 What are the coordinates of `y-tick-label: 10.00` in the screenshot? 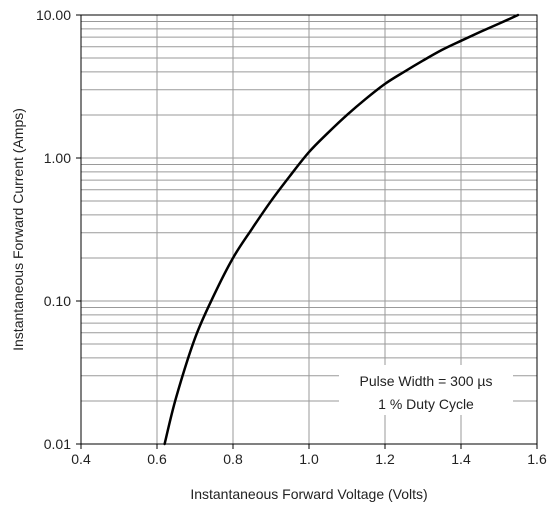 It's located at (53, 15).